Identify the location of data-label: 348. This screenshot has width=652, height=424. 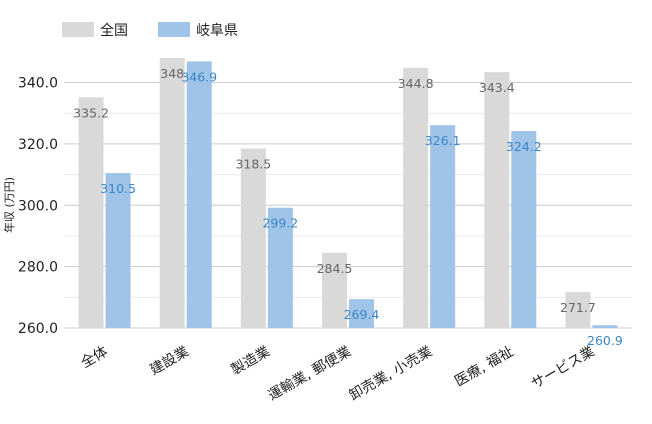
(172, 73).